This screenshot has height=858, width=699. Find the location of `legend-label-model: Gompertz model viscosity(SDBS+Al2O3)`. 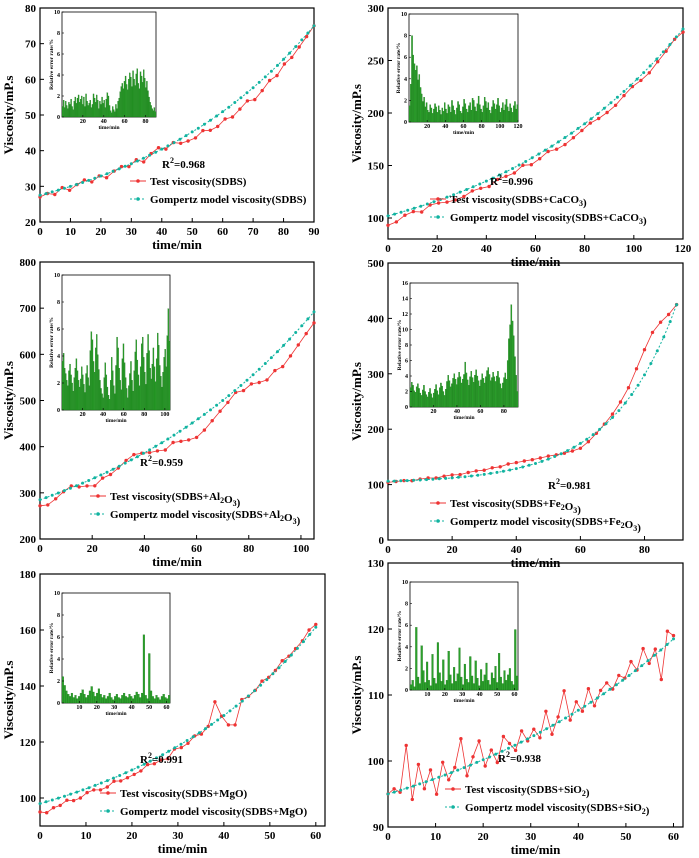

legend-label-model: Gompertz model viscosity(SDBS+Al2O3) is located at coordinates (205, 518).